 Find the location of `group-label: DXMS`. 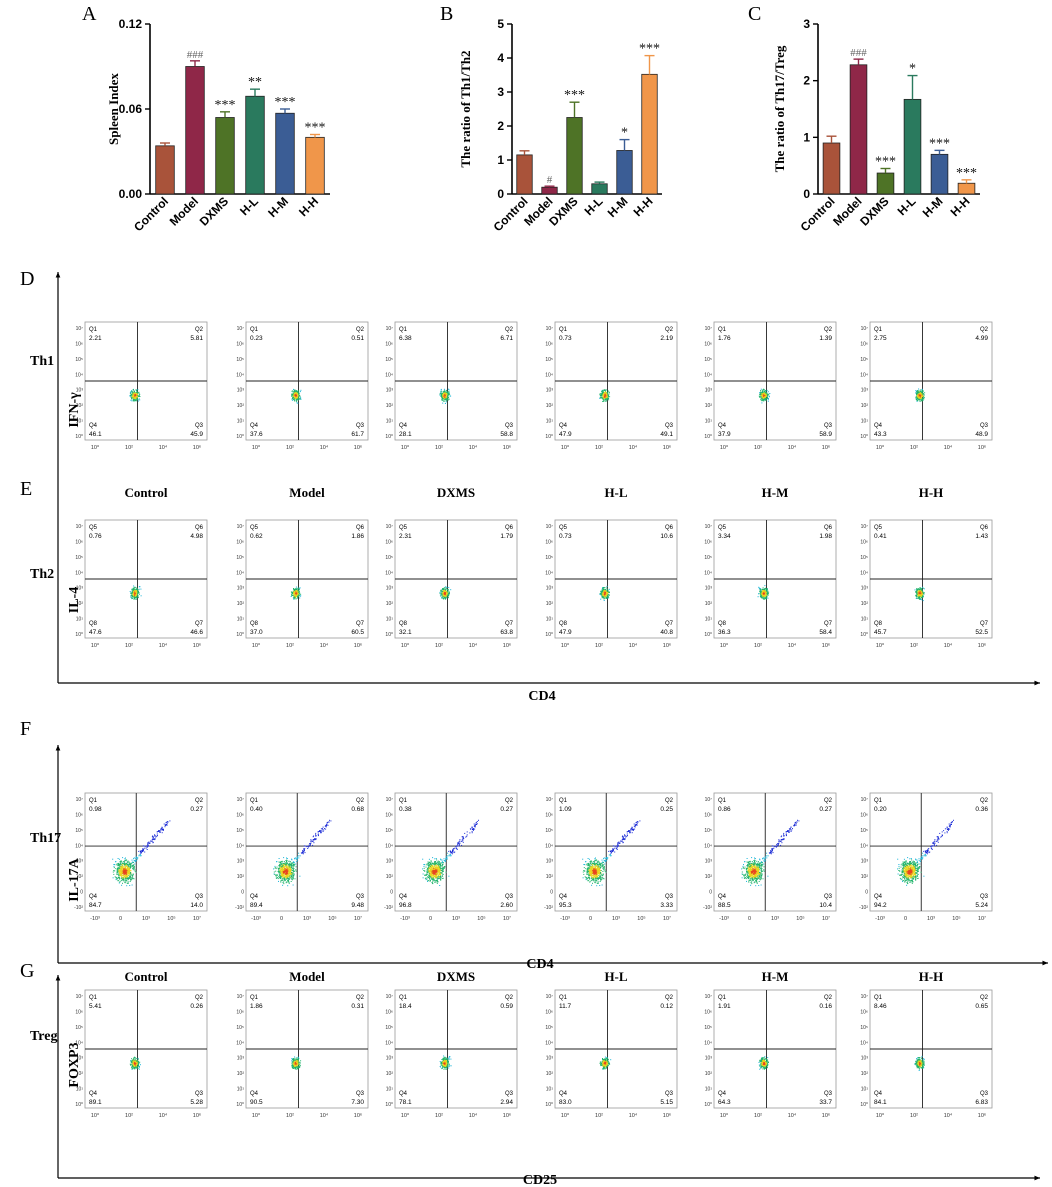

group-label: DXMS is located at coordinates (456, 492).